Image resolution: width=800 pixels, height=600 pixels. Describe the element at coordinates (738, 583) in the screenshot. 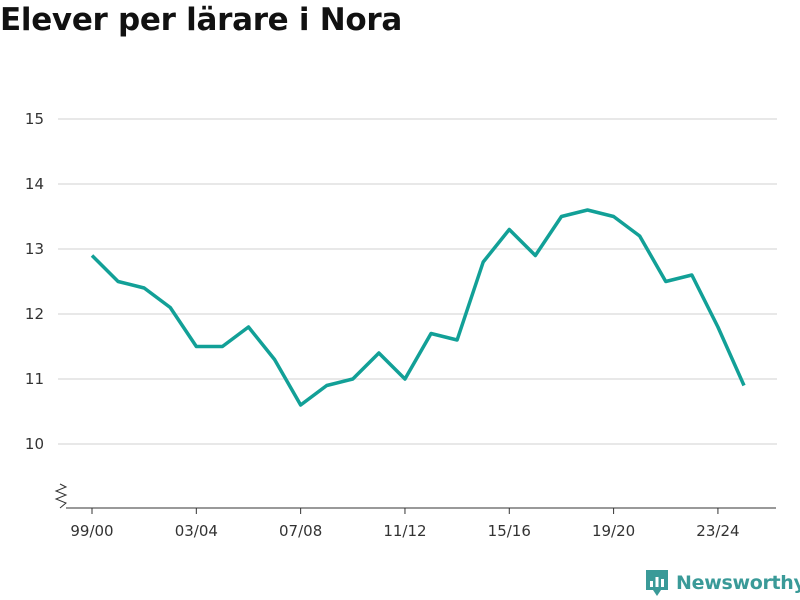

I see `newsworthy-brand-name: Newsworthy` at that location.